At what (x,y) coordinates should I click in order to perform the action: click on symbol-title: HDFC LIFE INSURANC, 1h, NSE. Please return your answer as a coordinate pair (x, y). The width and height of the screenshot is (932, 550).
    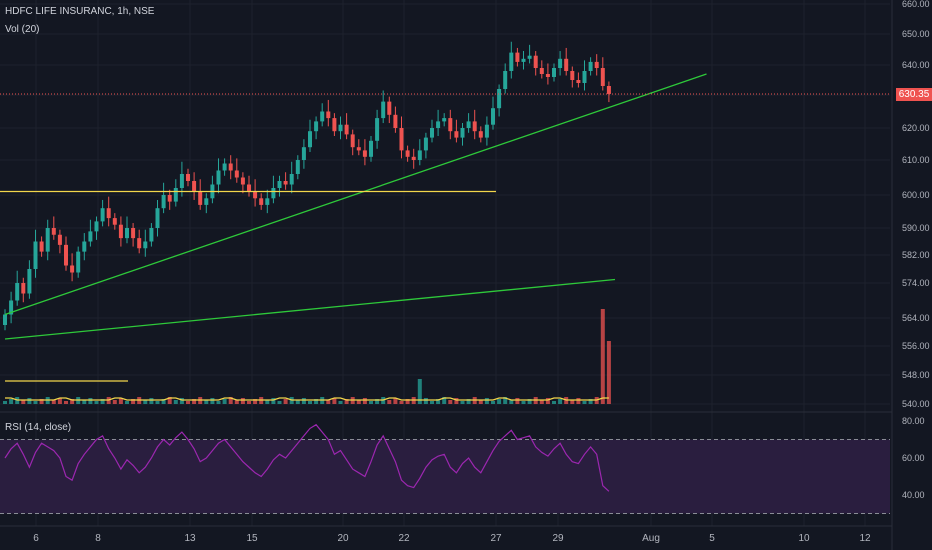
    Looking at the image, I should click on (80, 11).